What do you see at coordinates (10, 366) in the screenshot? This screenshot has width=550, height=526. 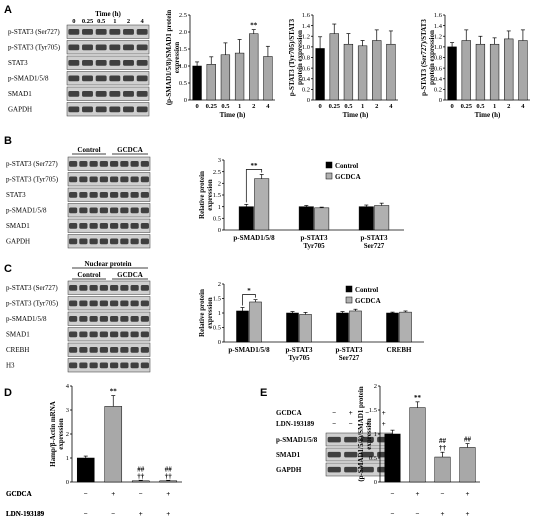 I see `blot-row-label: H3` at bounding box center [10, 366].